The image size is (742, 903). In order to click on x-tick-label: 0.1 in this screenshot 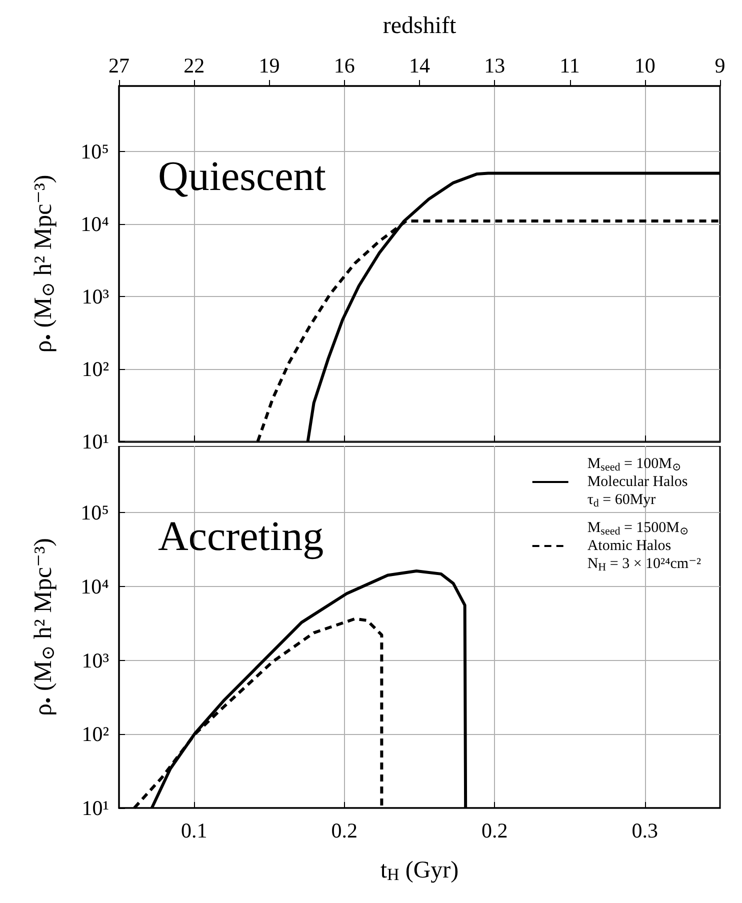, I will do `click(194, 830)`.